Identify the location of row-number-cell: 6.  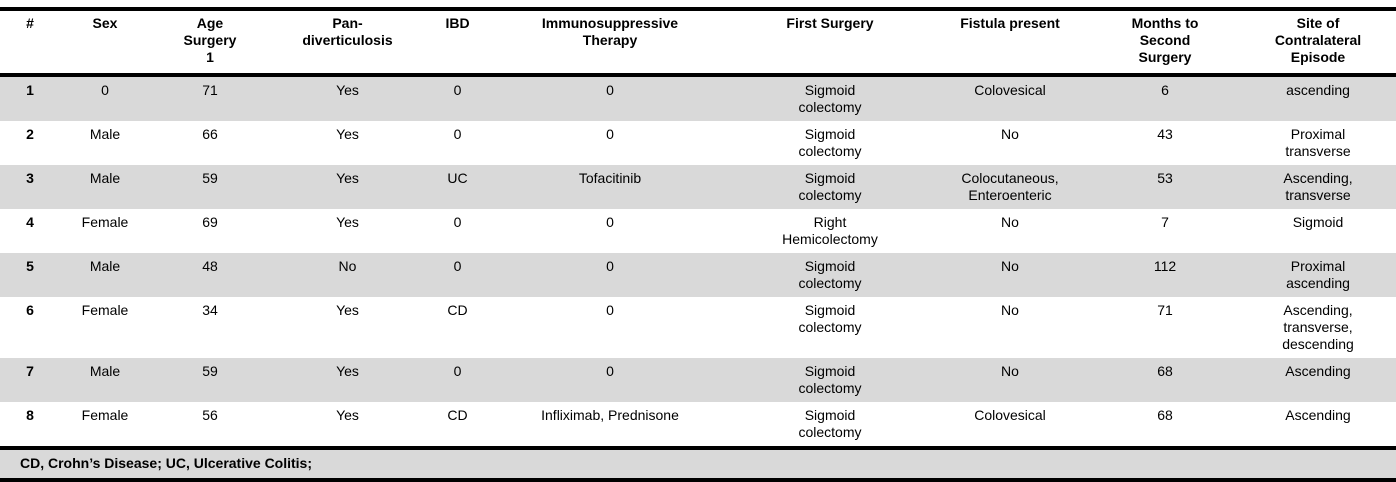
(30, 310).